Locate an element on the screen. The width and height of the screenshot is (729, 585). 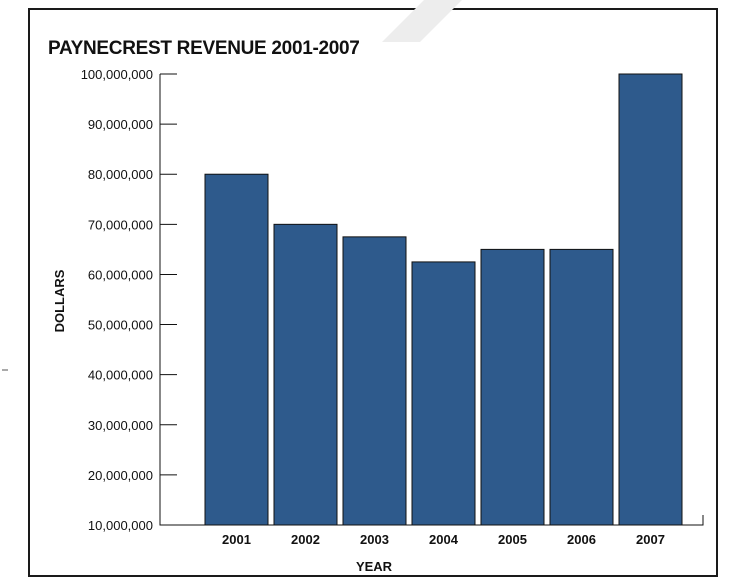
y-tick-label: 40,000,000 is located at coordinates (120, 375).